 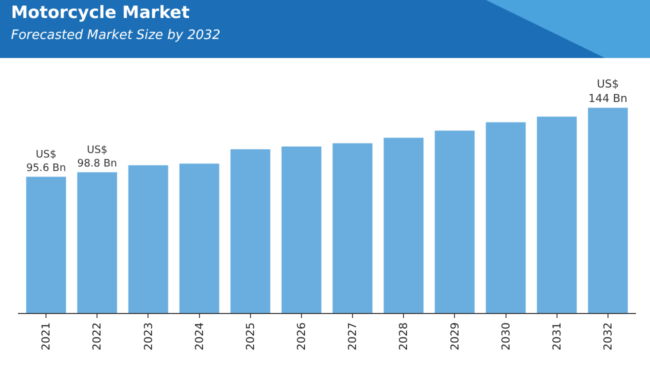 I want to click on x-tick-label: 2028, so click(x=403, y=336).